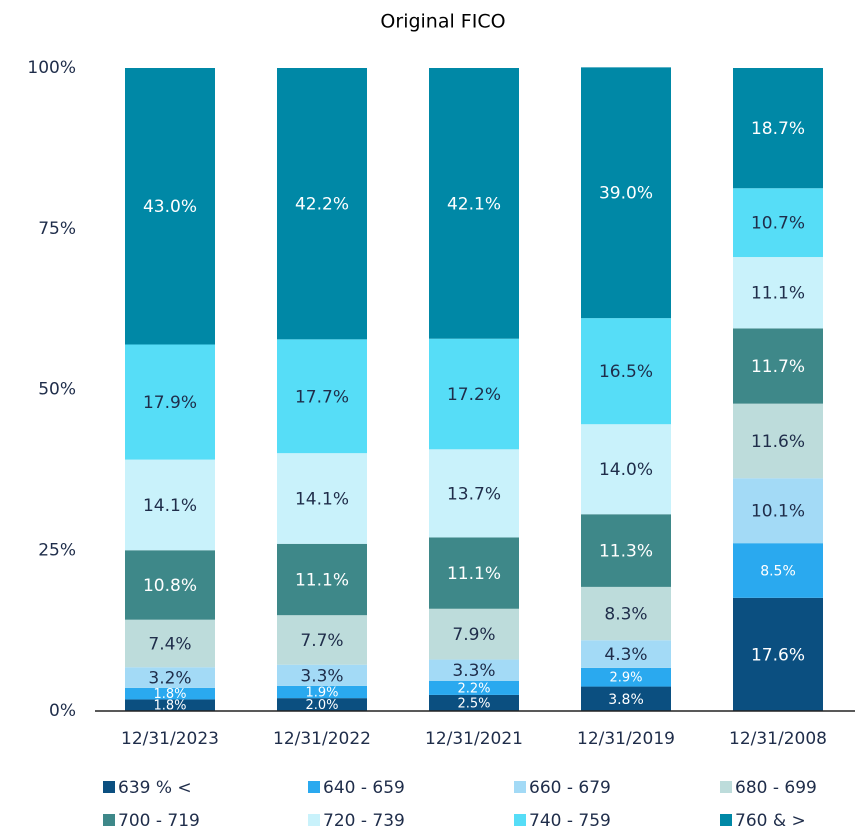 This screenshot has height=833, width=860. I want to click on x-tick-label: 12/31/2022, so click(322, 739).